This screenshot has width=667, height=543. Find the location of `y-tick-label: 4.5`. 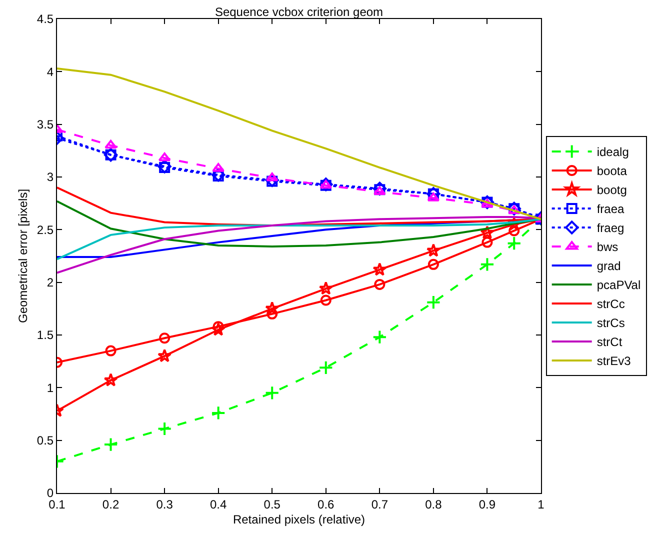

y-tick-label: 4.5 is located at coordinates (45, 19).